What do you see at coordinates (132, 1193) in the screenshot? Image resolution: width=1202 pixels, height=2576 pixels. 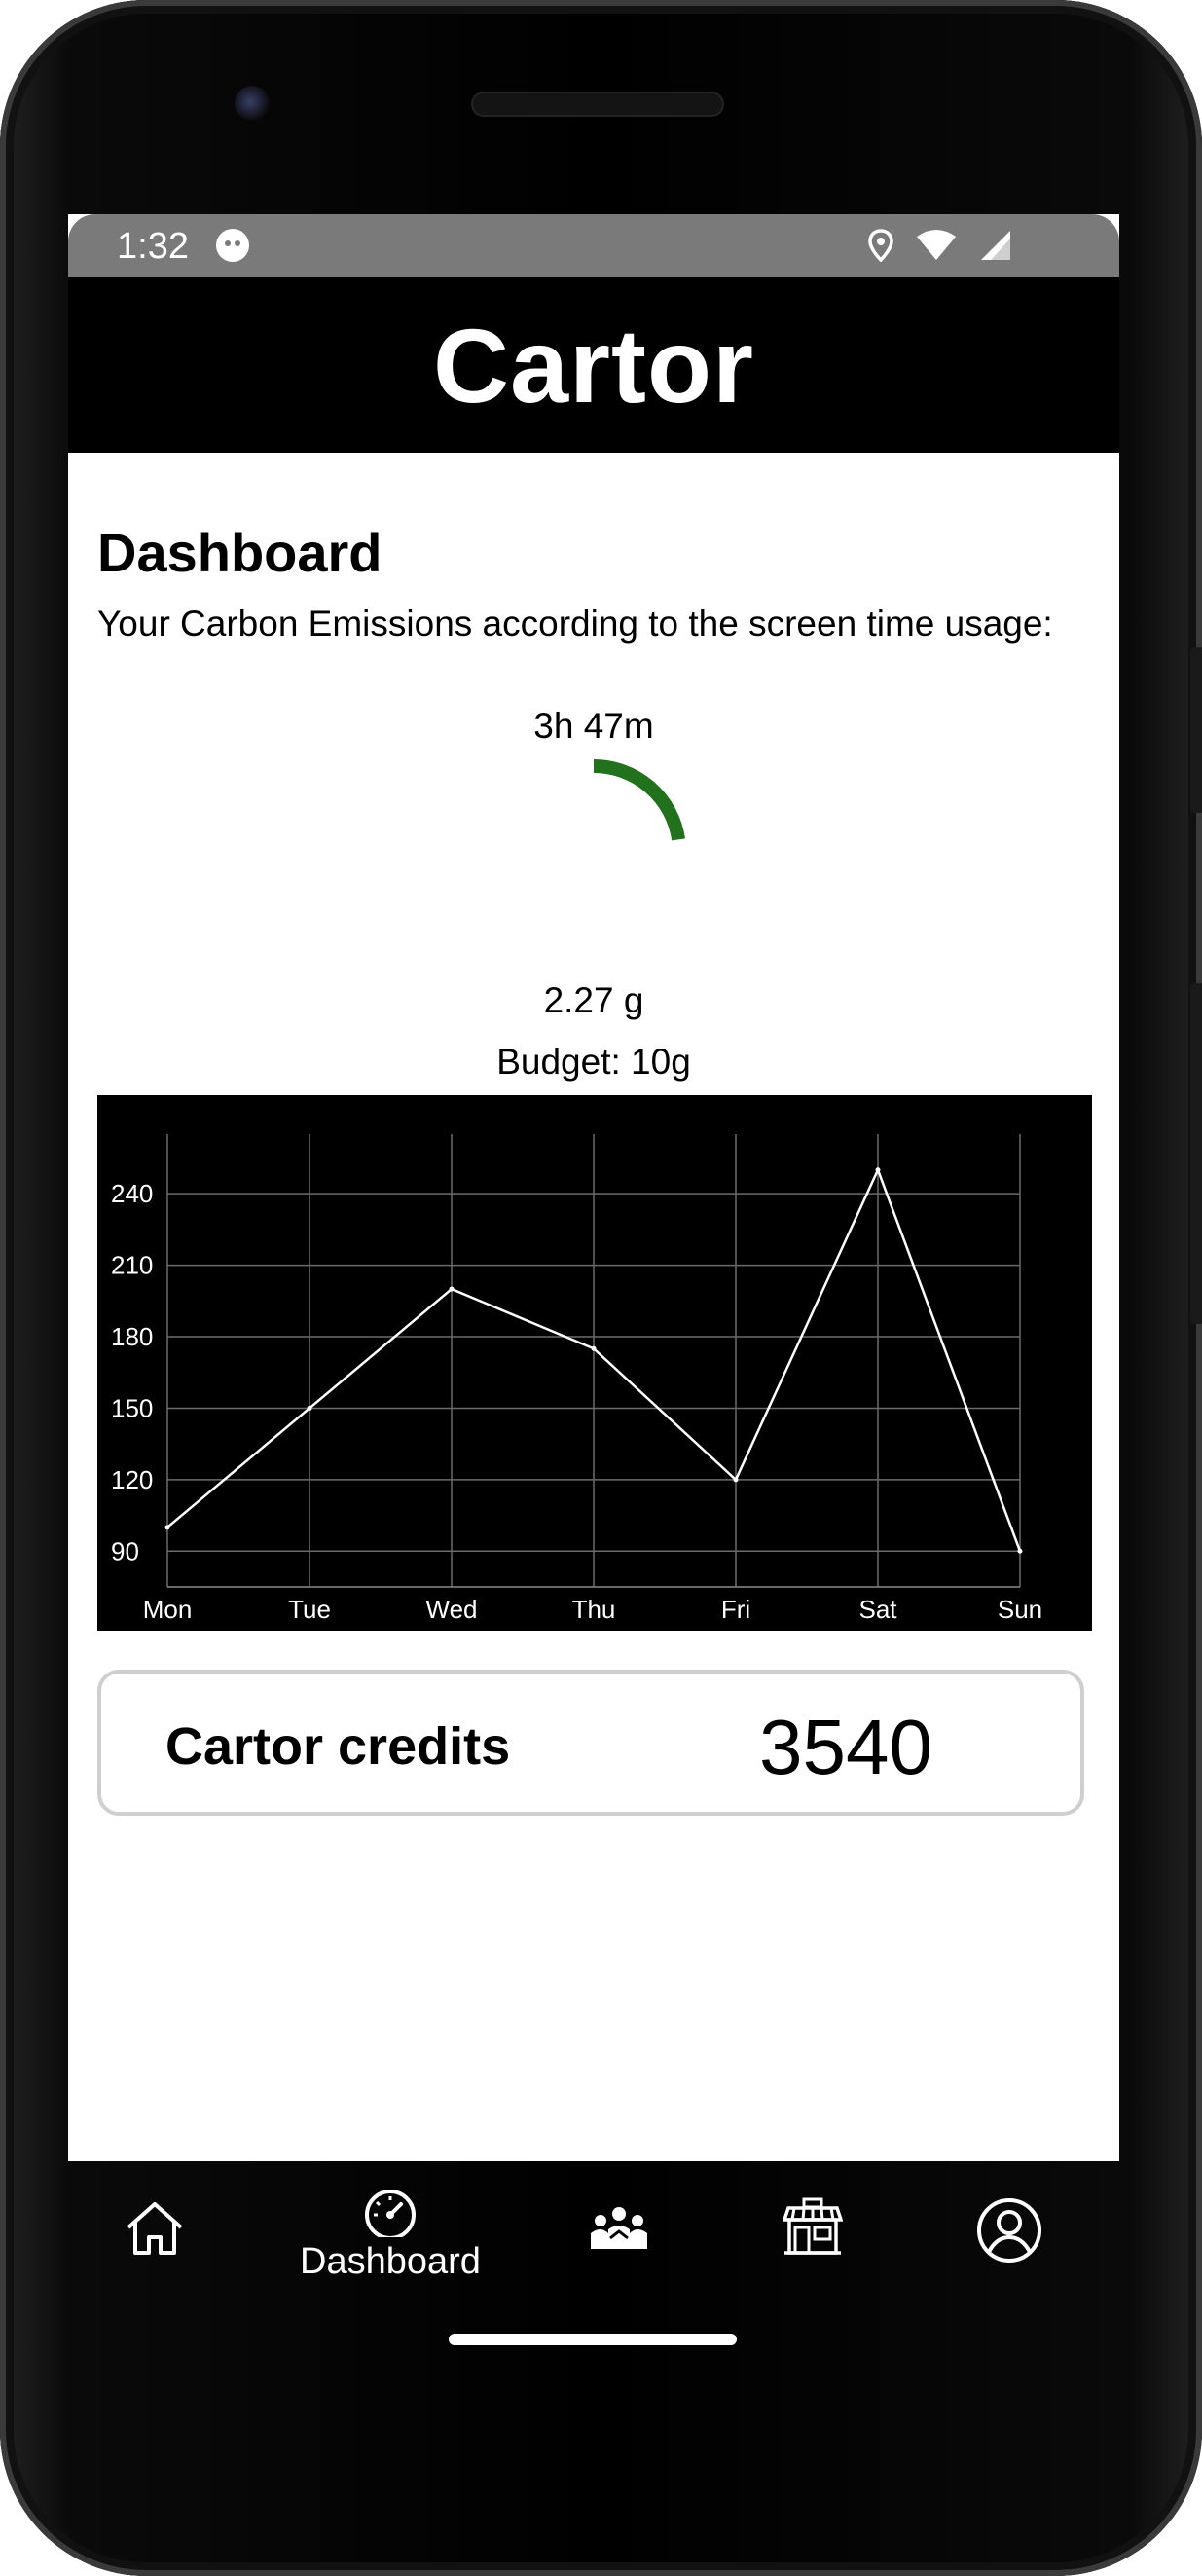 I see `y-tick-label: 240` at bounding box center [132, 1193].